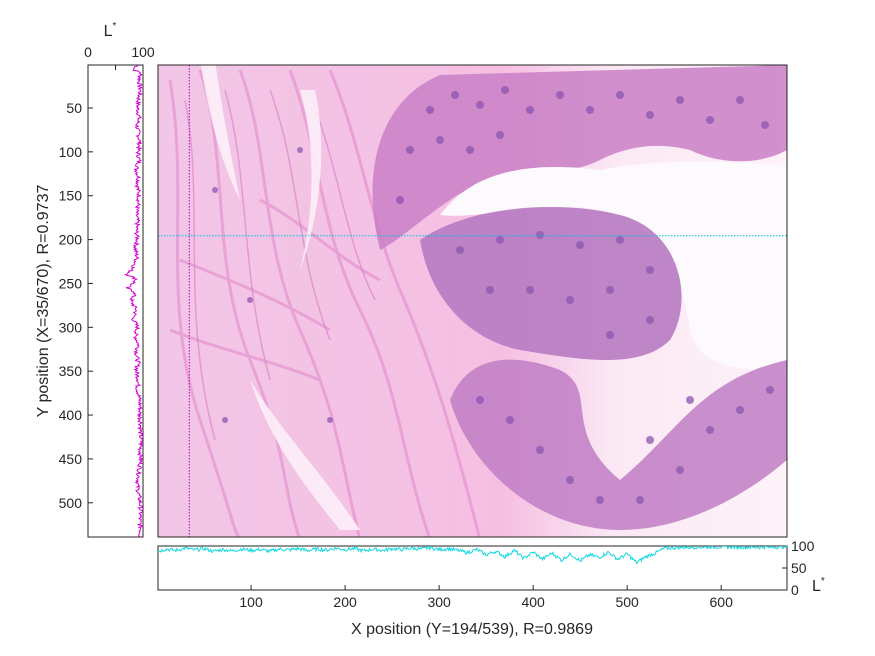  Describe the element at coordinates (88, 52) in the screenshot. I see `left-top-tick-0: 0` at that location.